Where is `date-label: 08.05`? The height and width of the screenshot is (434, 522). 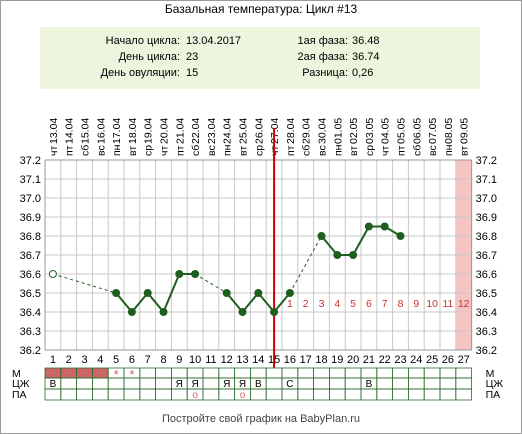
date-label: 08.05 is located at coordinates (449, 131).